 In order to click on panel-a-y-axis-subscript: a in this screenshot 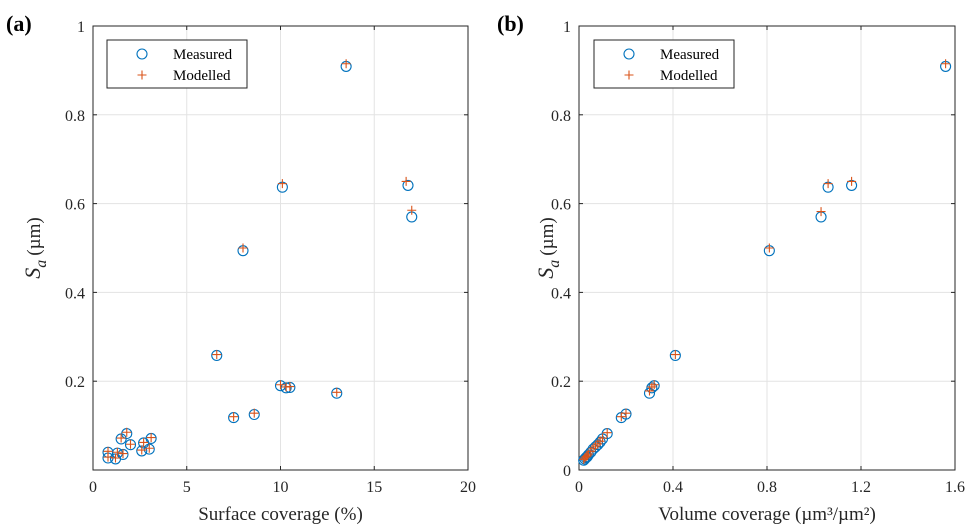, I will do `click(41, 264)`.